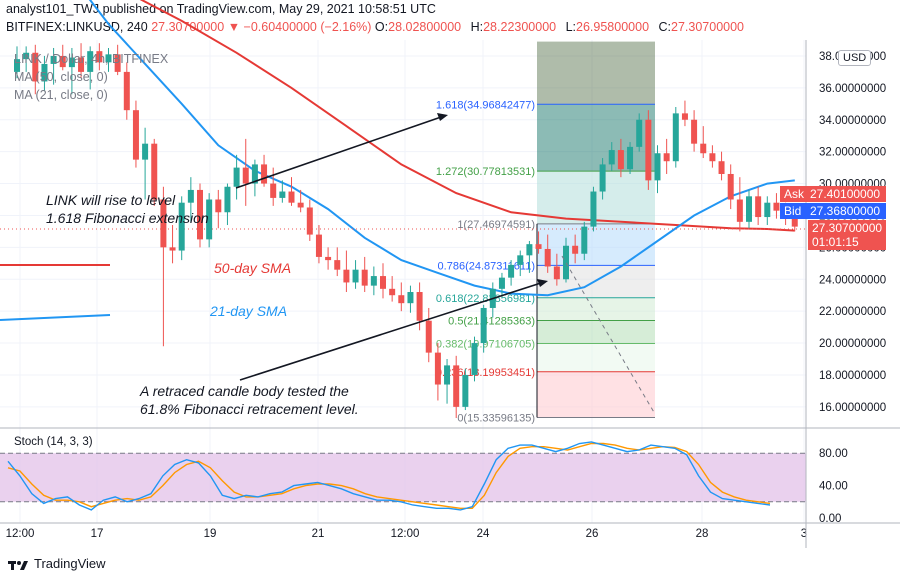  Describe the element at coordinates (20, 534) in the screenshot. I see `time-tick-label: 12:00` at that location.